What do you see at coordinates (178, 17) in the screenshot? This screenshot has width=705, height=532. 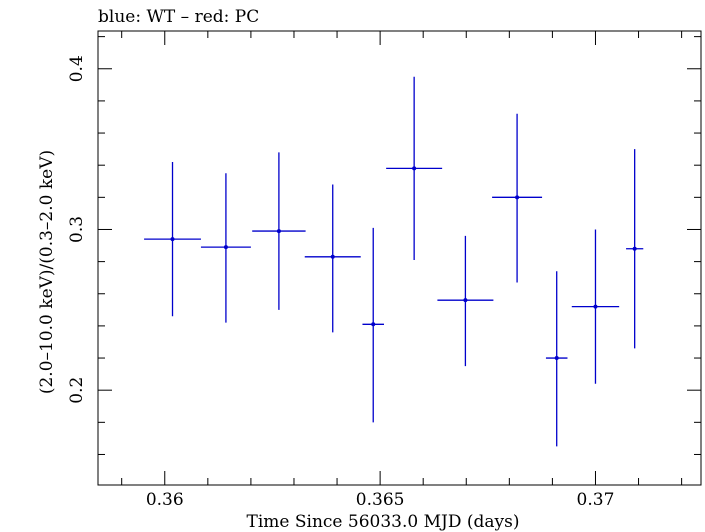 I see `chart-title: blue: WT – red: PC` at bounding box center [178, 17].